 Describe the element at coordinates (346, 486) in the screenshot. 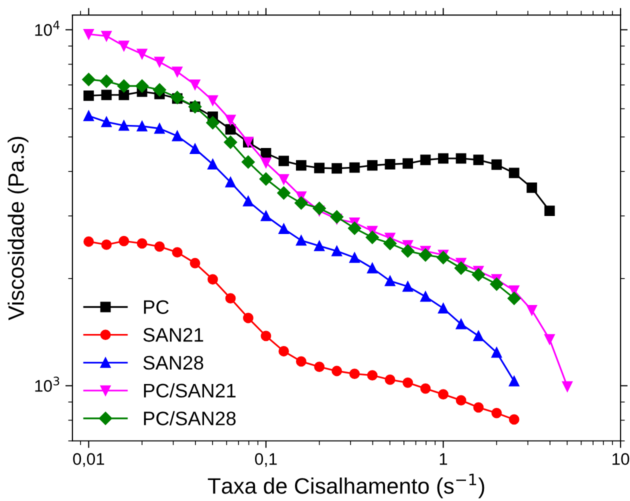

I see `x-axis-title: Taxa de Cisalhamento (s$^{−1}$)` at that location.